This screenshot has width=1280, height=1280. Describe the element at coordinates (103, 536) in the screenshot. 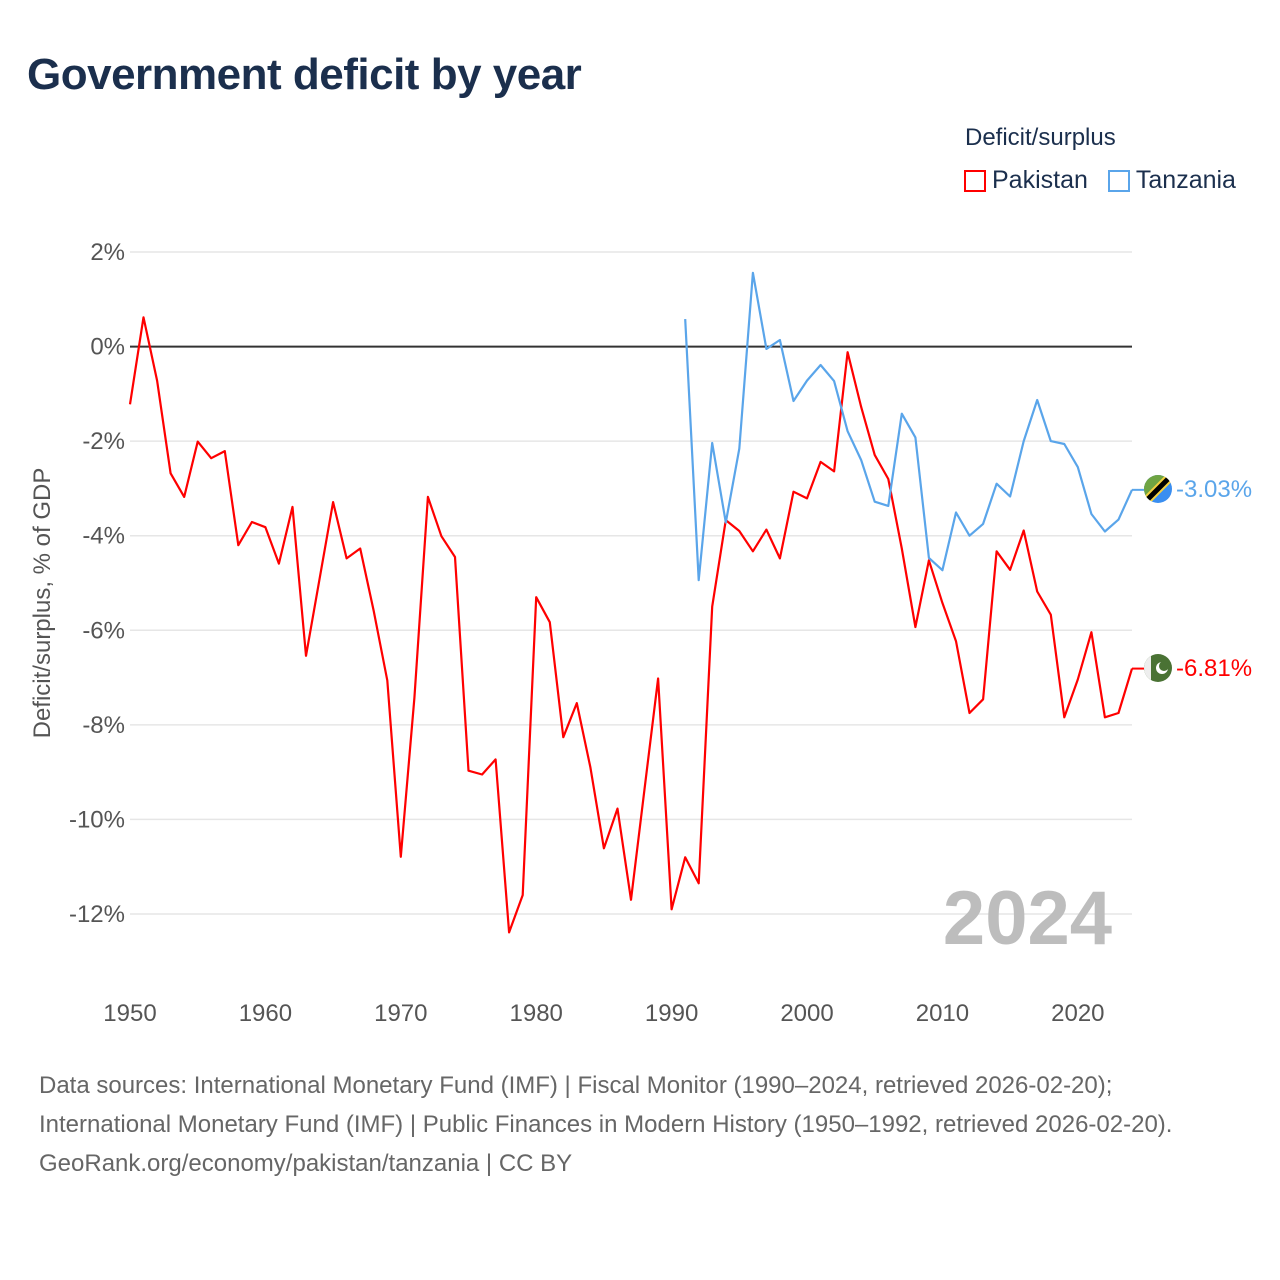

I see `y-tick-label: -4%` at that location.